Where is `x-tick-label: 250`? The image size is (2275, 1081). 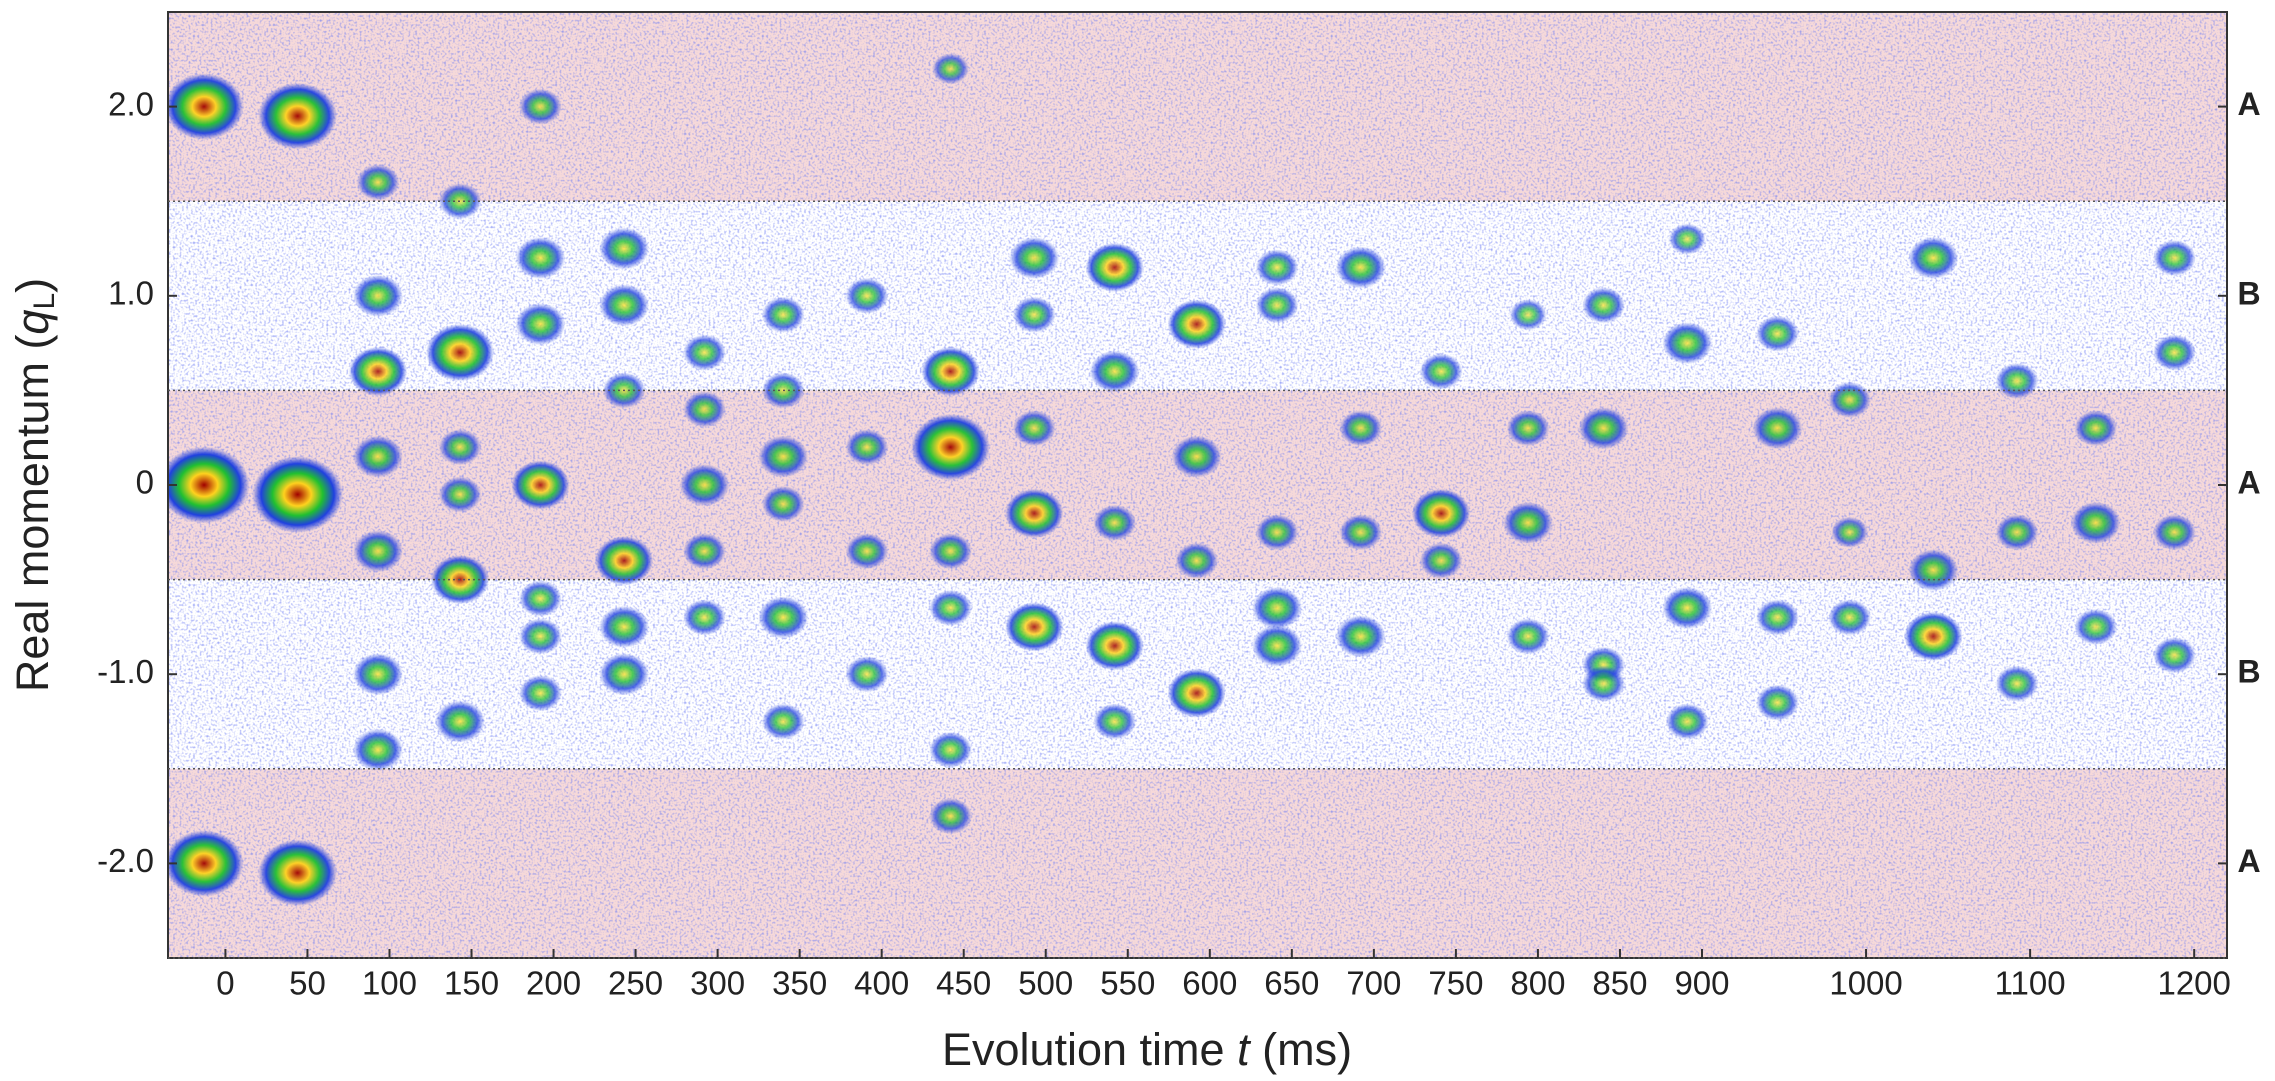 x-tick-label: 250 is located at coordinates (635, 983).